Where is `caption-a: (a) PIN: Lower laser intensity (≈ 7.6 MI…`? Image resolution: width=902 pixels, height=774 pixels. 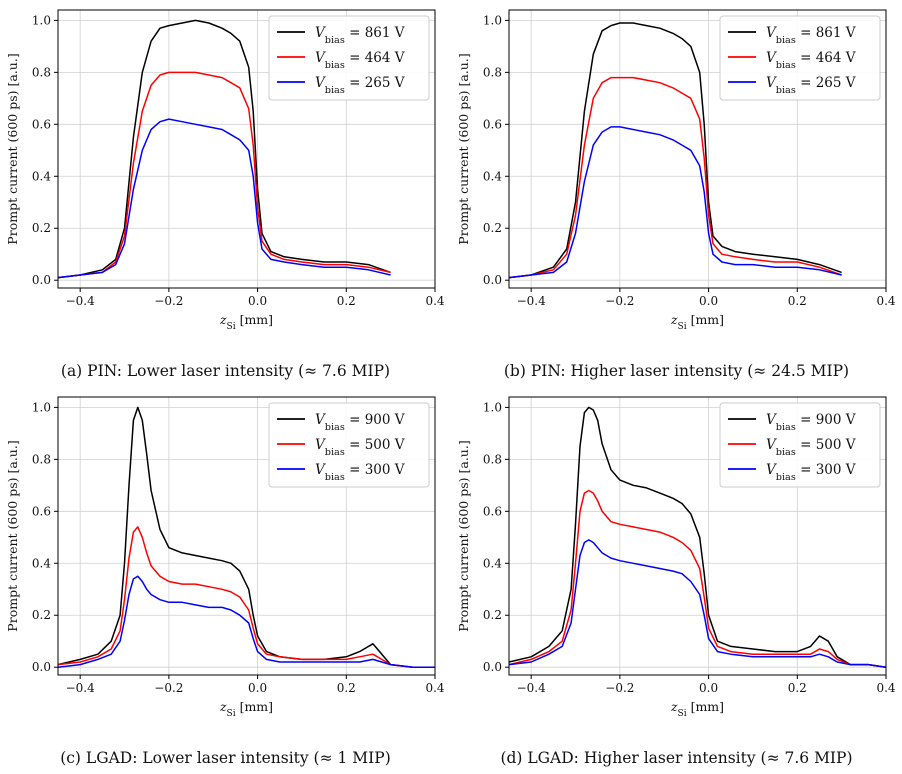 caption-a: (a) PIN: Lower laser intensity (≈ 7.6 MI… is located at coordinates (225, 371).